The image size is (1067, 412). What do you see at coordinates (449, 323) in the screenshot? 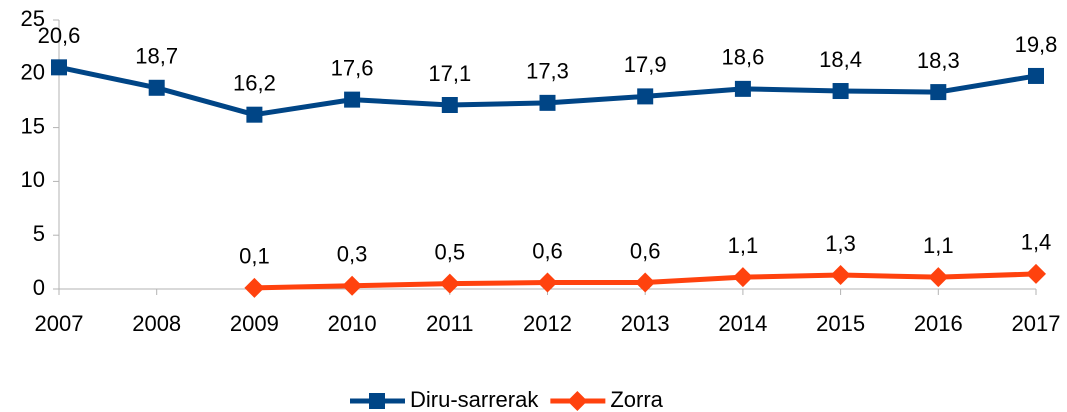
I see `x-tick-label: 2011` at bounding box center [449, 323].